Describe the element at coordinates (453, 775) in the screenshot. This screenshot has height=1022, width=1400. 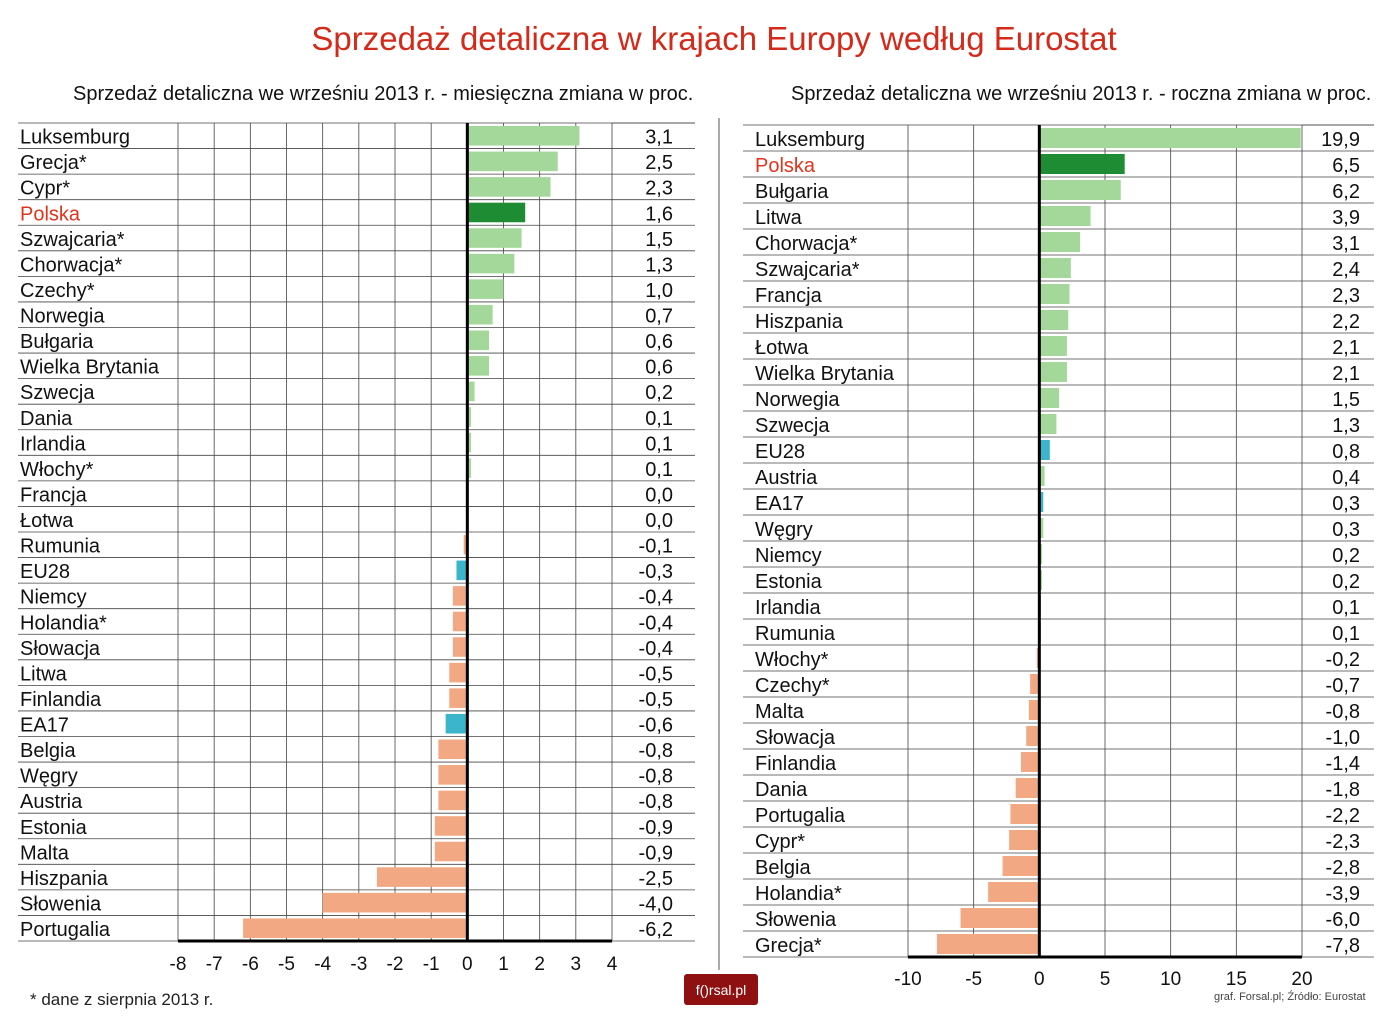
I see `bar-węgry` at that location.